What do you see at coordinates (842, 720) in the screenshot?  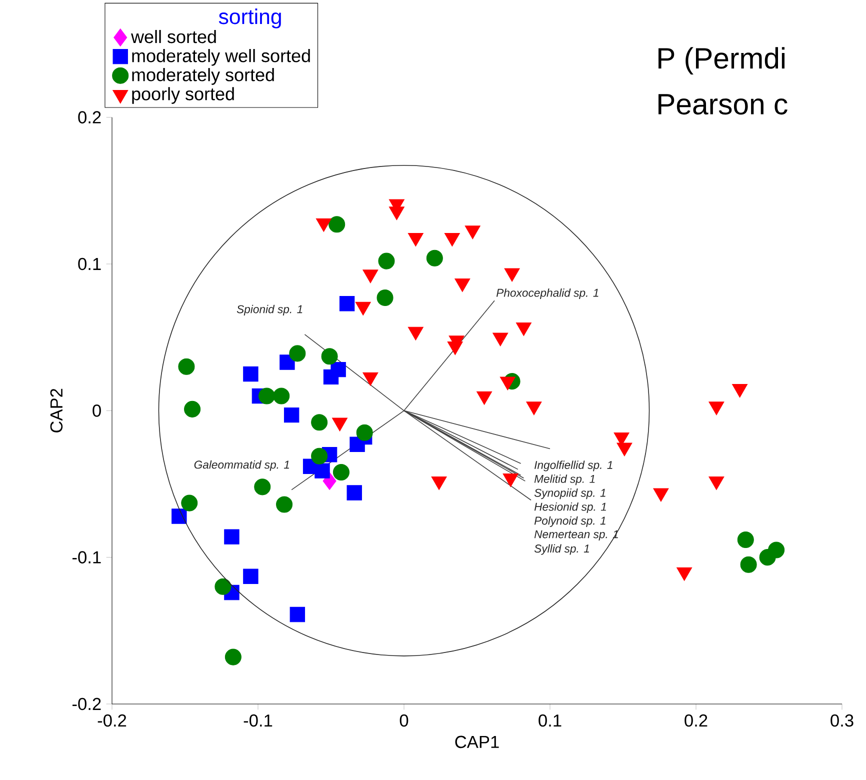 I see `x-tick-label: 0.3` at bounding box center [842, 720].